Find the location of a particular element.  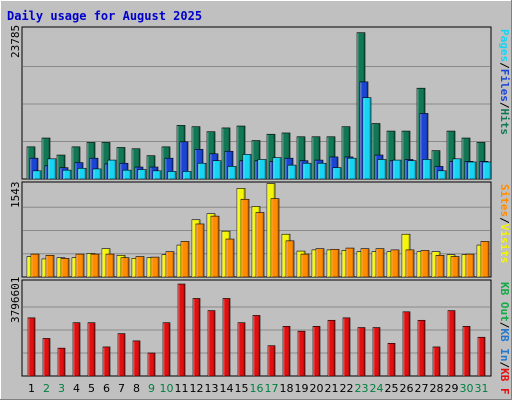

legend-entry: KB Out is located at coordinates (504, 302).